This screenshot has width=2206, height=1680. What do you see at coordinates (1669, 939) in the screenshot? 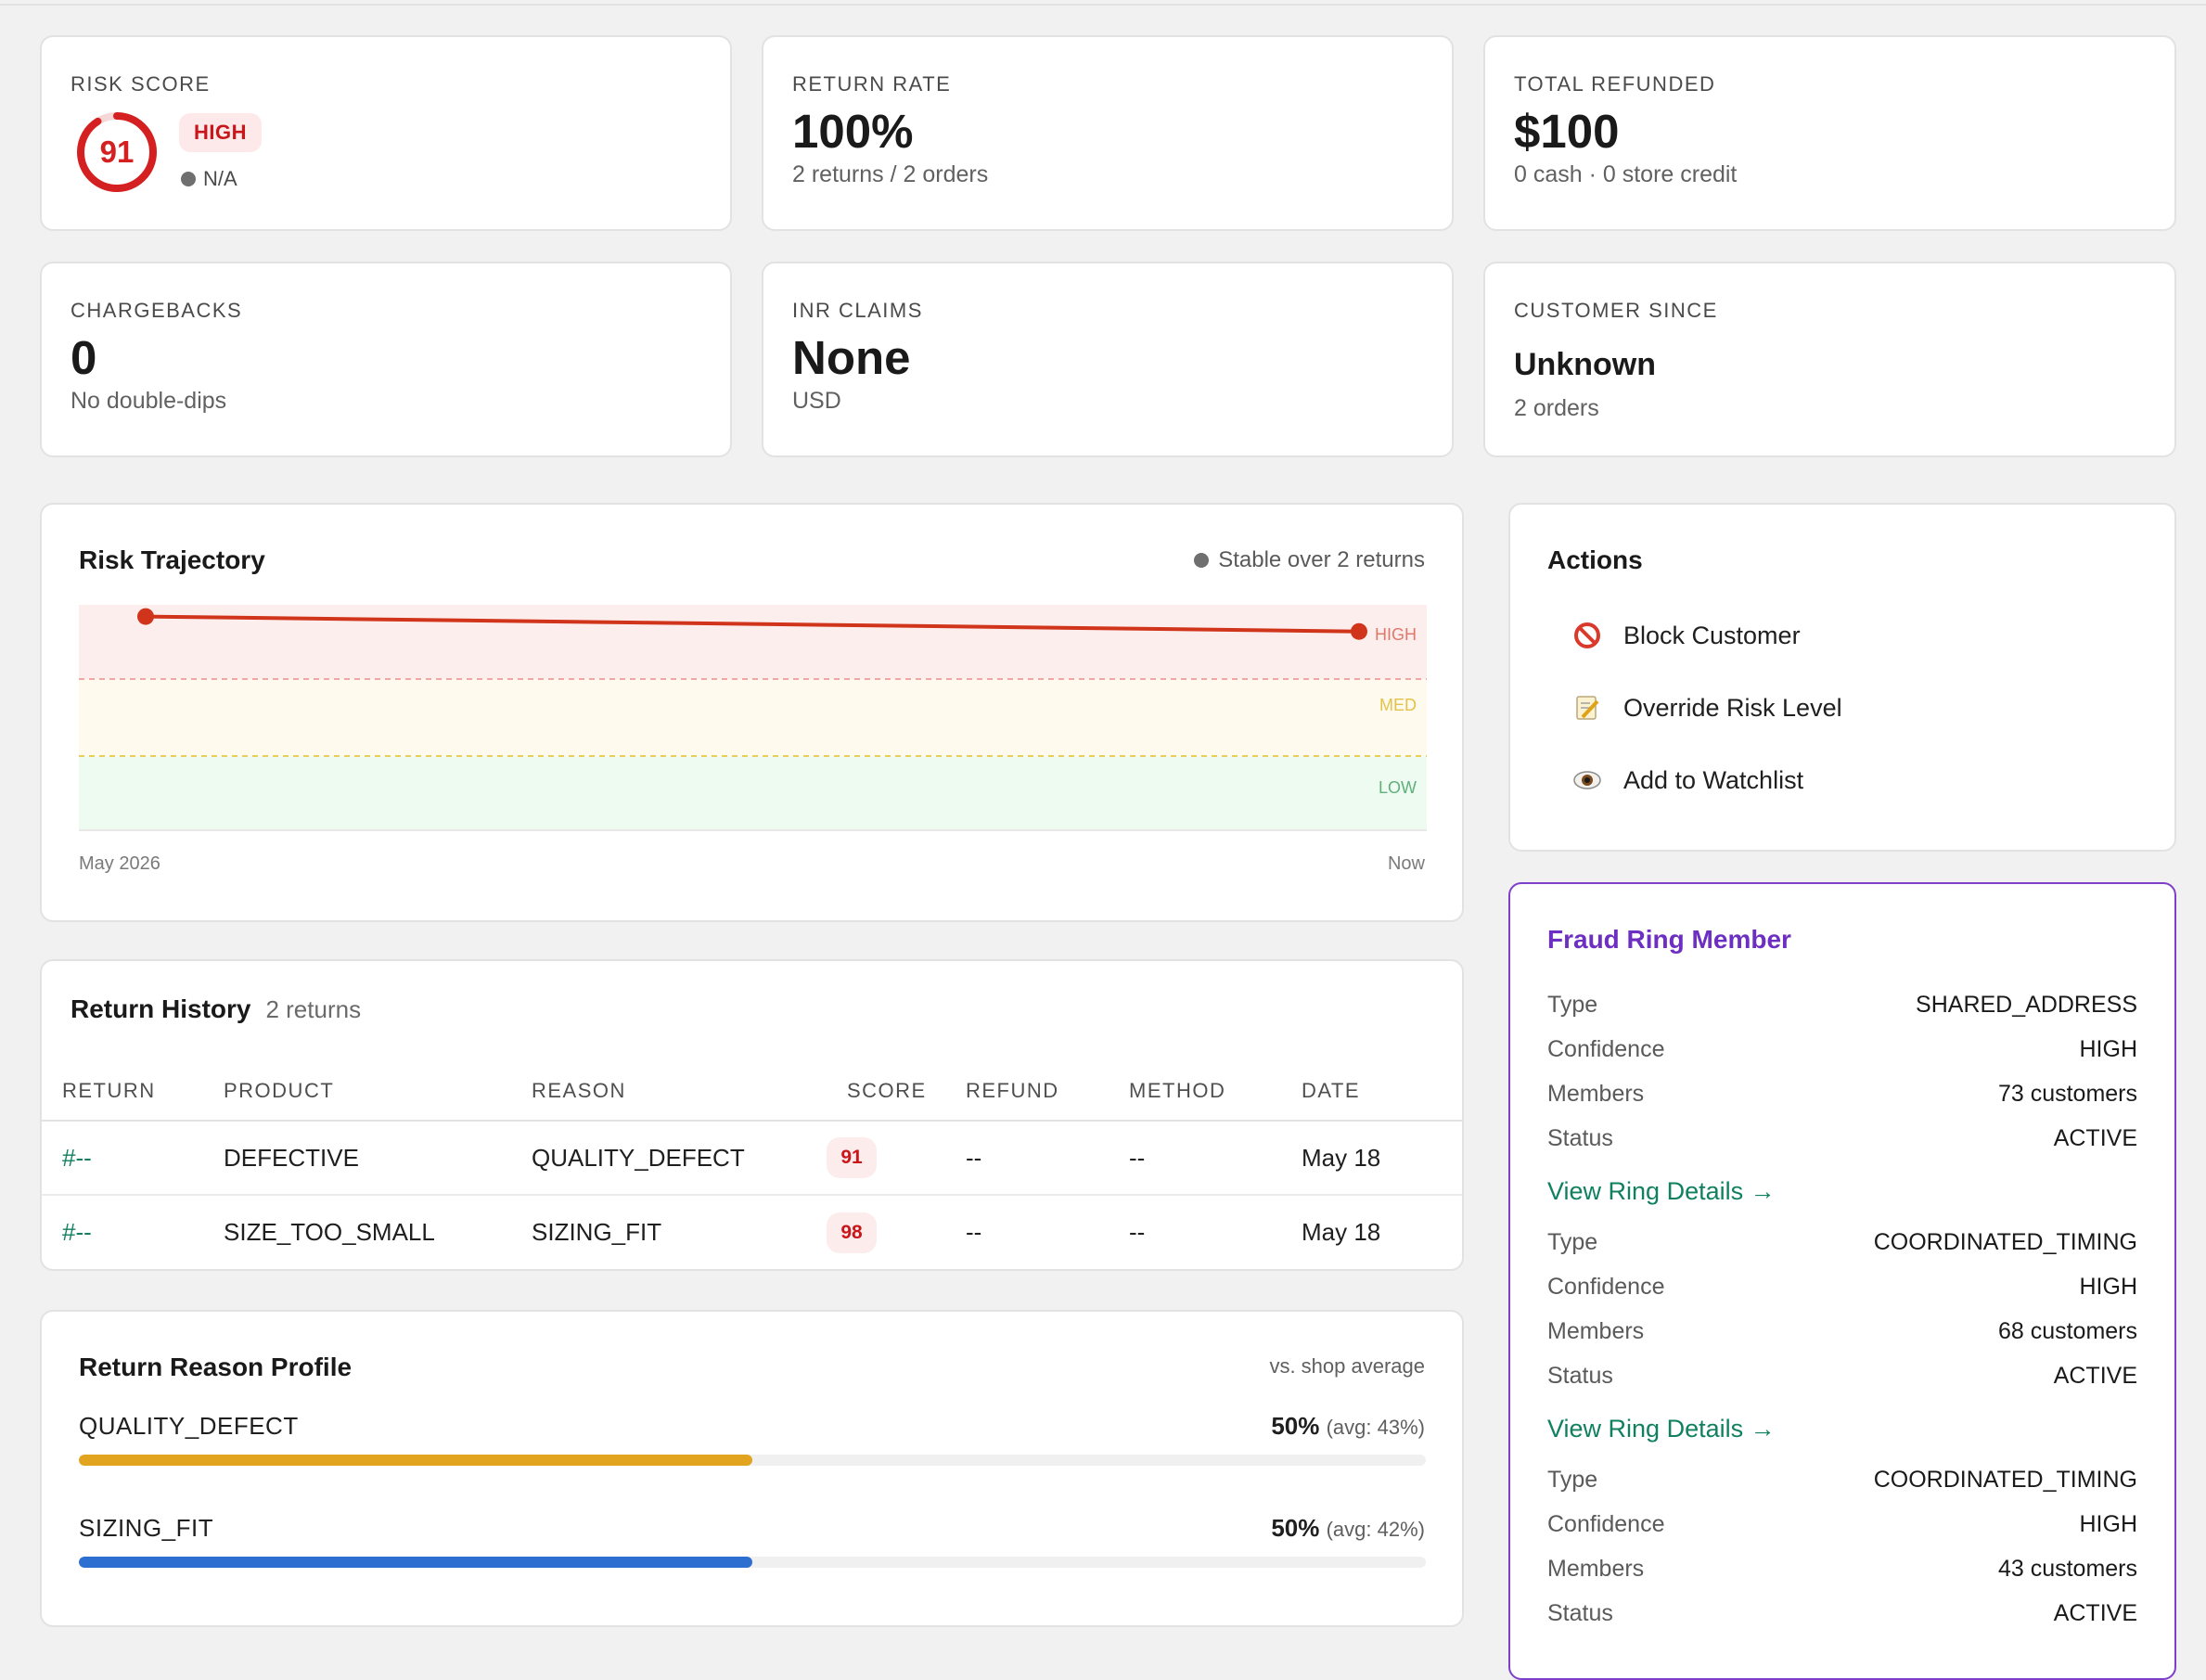
I see `fraud-ring-title: Fraud Ring Member` at bounding box center [1669, 939].